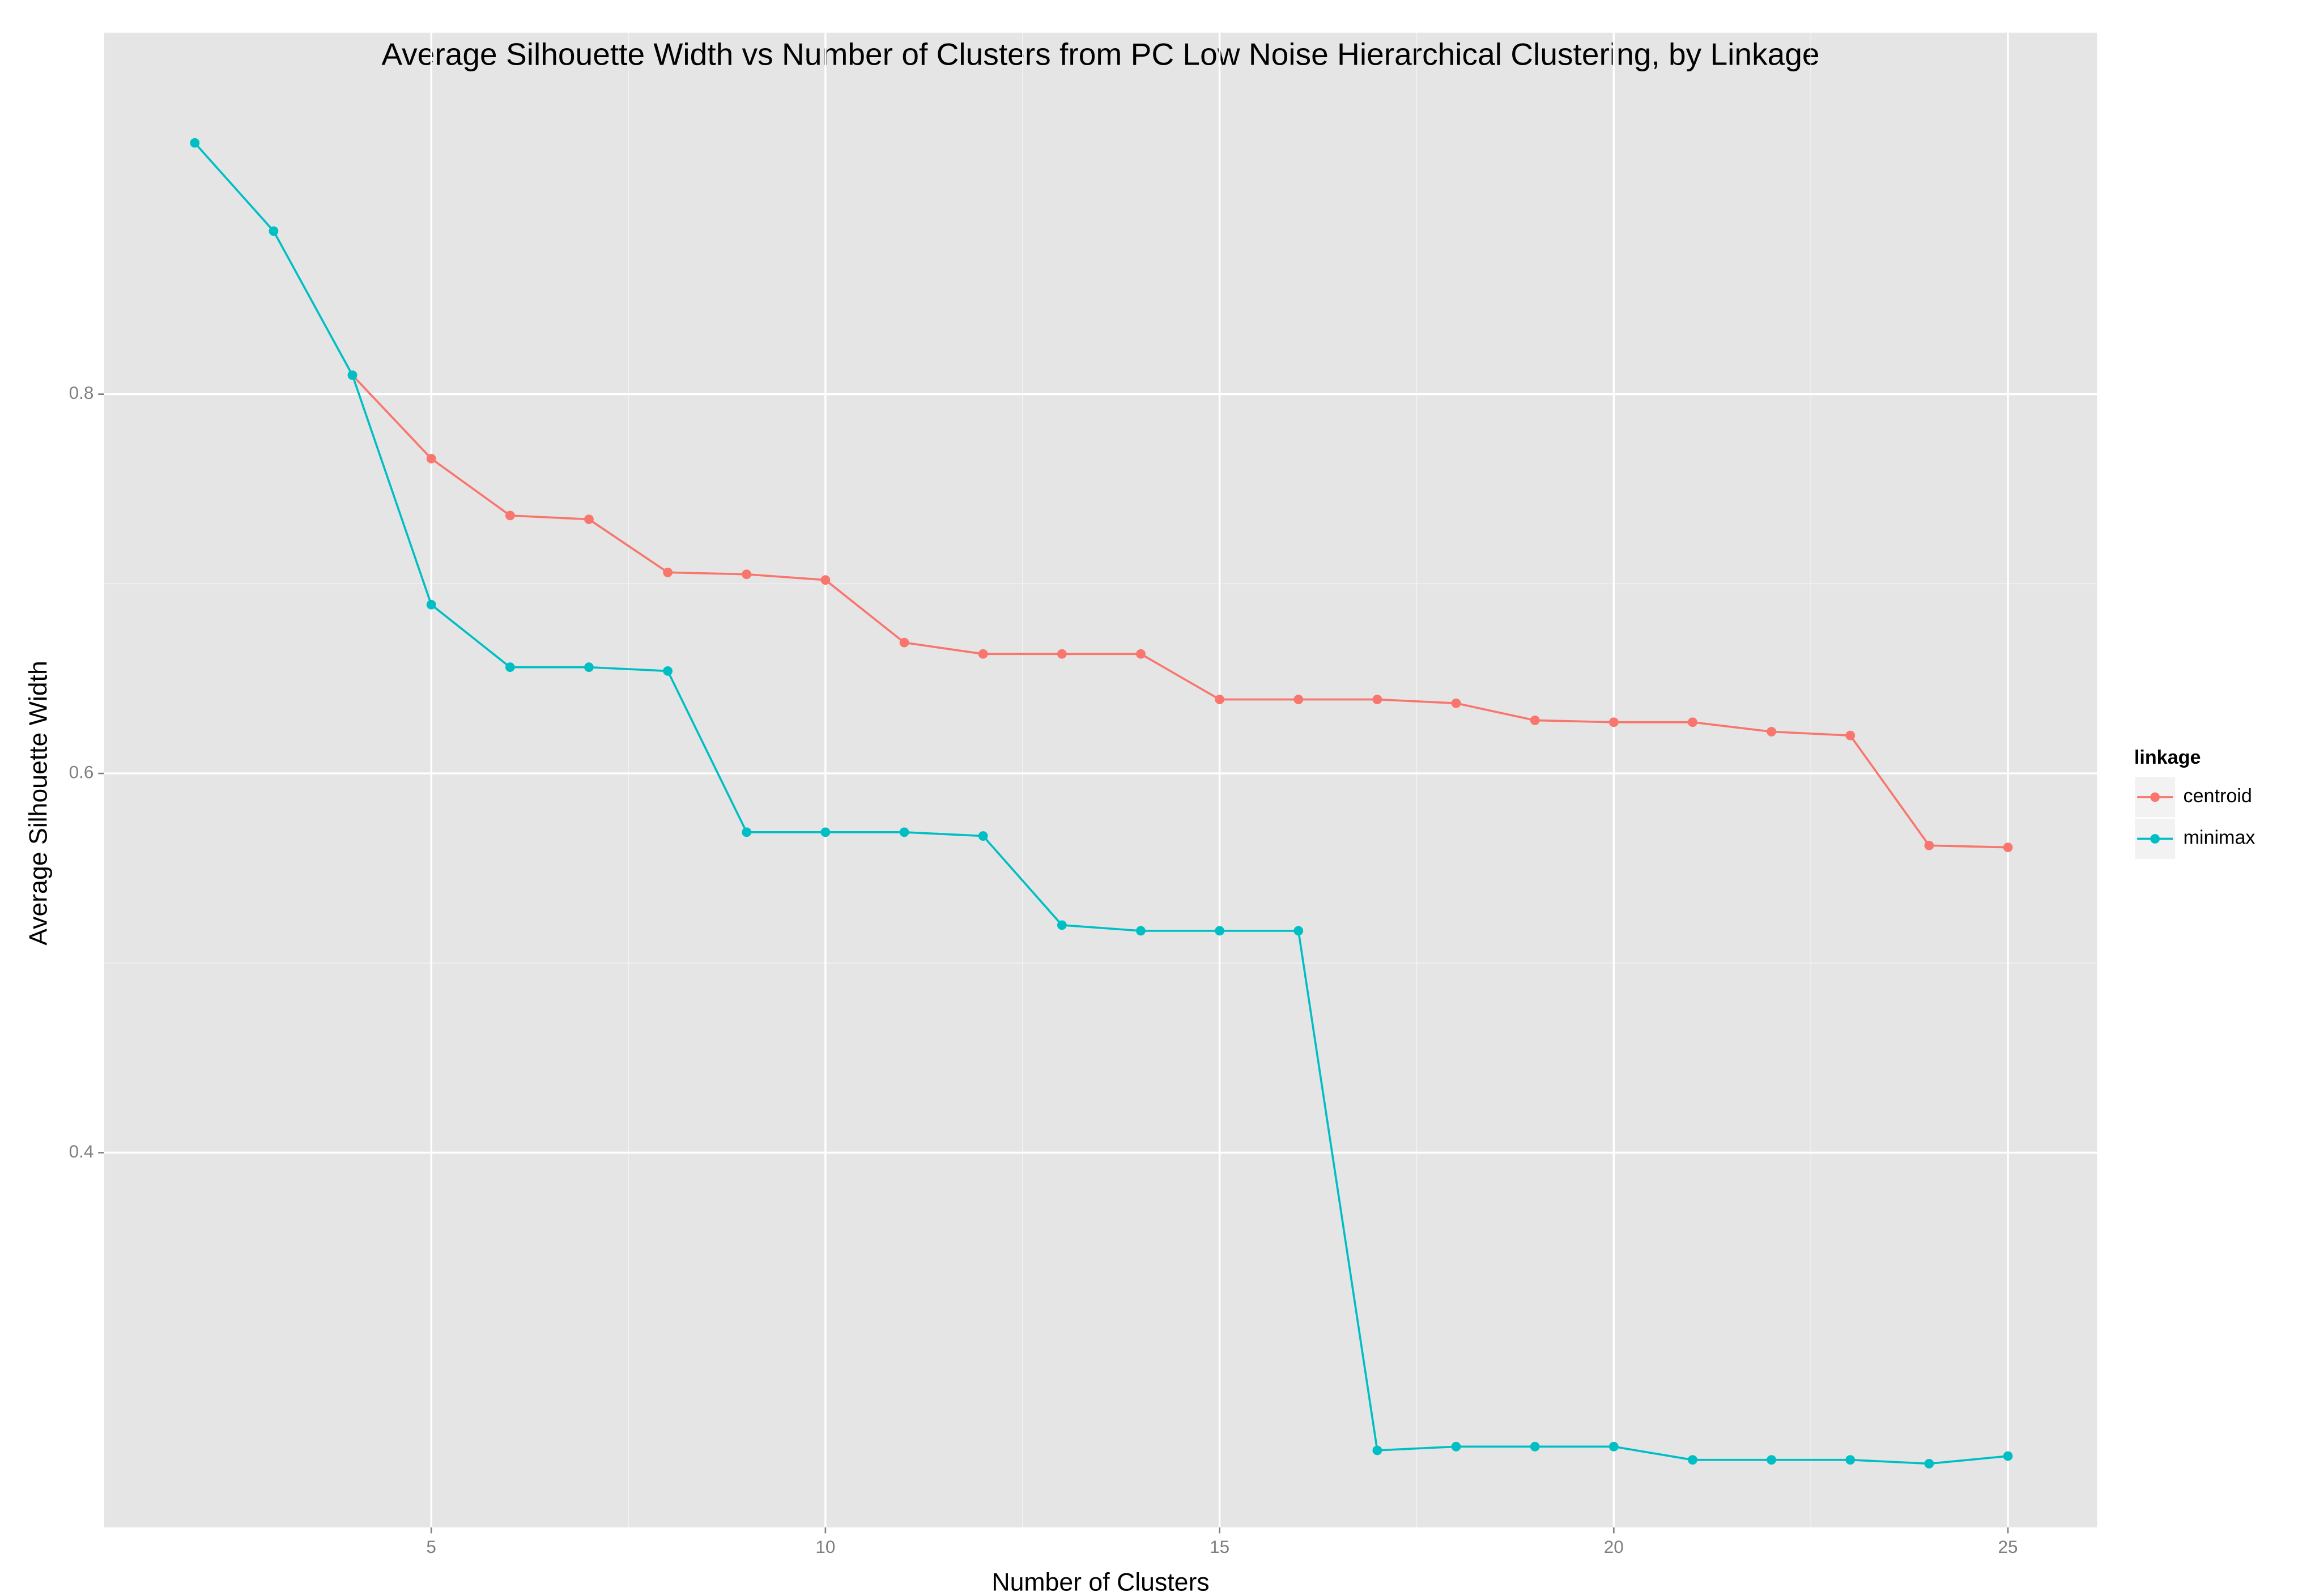 Image resolution: width=2298 pixels, height=1596 pixels. I want to click on y-tick-label: 0.6, so click(81, 771).